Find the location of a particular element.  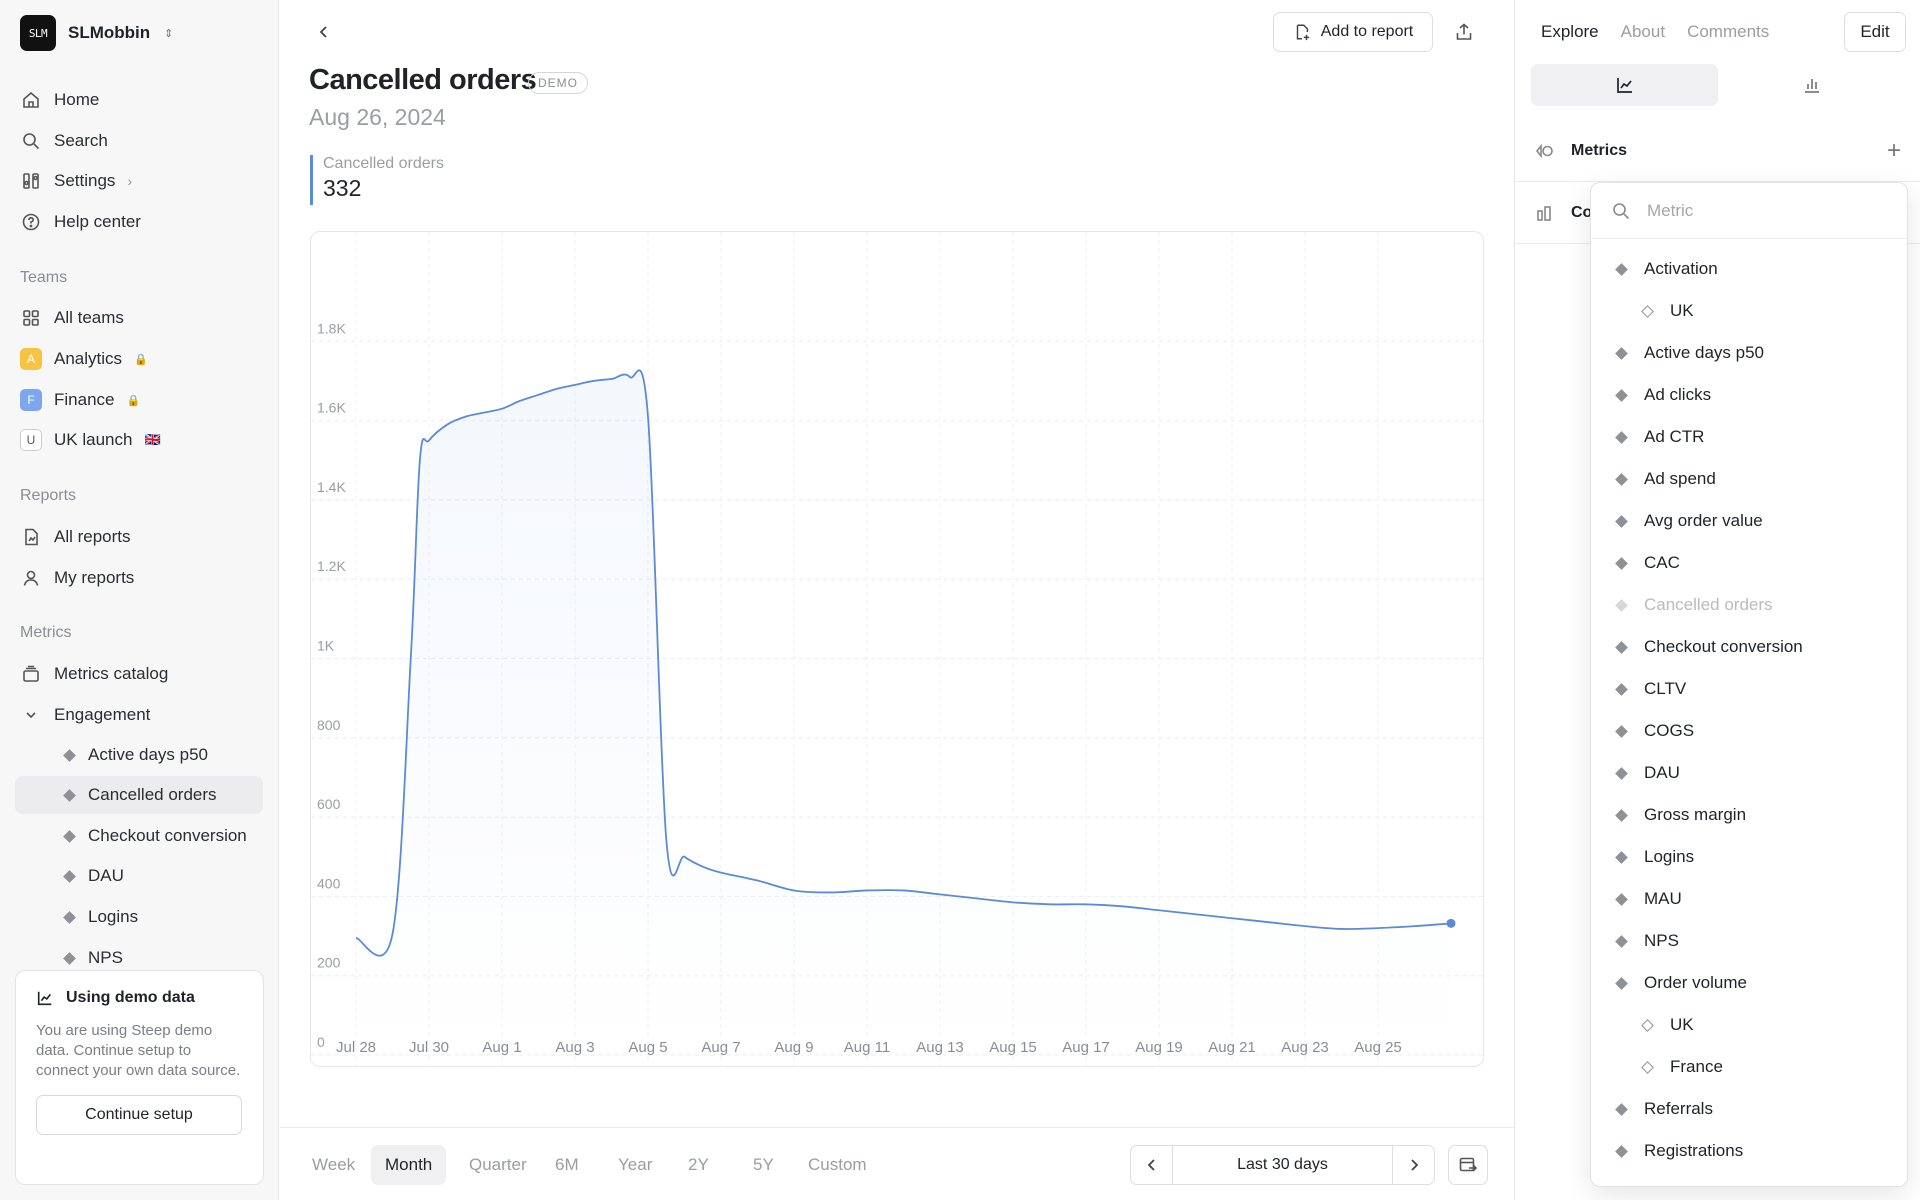

nav-engagement-label: Engagement is located at coordinates (102, 714).